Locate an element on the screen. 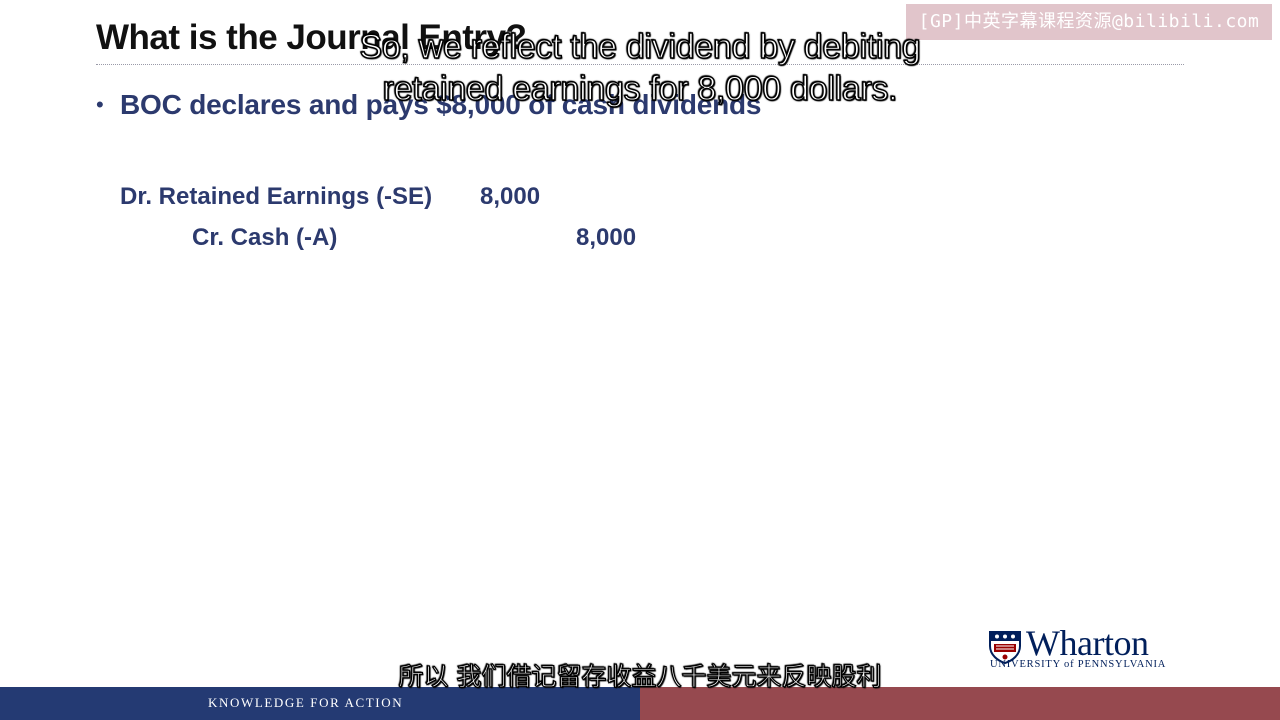 This screenshot has height=720, width=1280. journal-debit-amount: 8,000 is located at coordinates (510, 196).